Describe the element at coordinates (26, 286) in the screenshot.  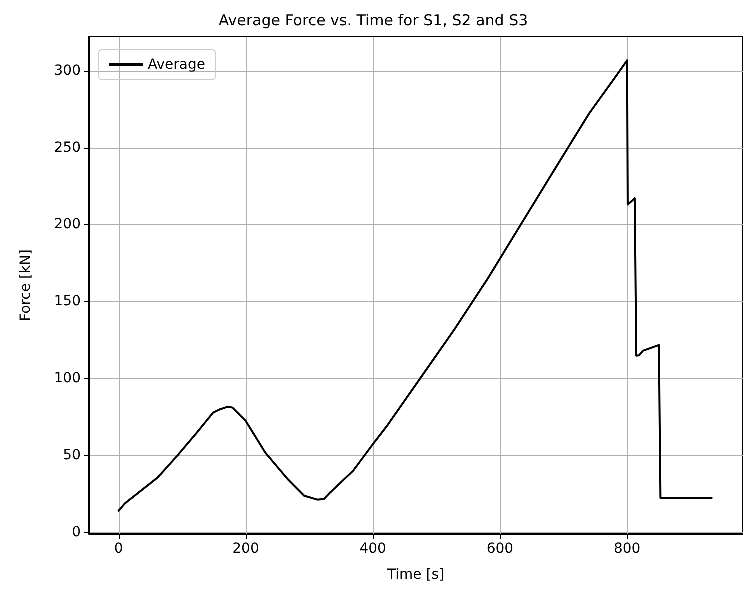
I see `y-axis-title: Force [kN]` at that location.